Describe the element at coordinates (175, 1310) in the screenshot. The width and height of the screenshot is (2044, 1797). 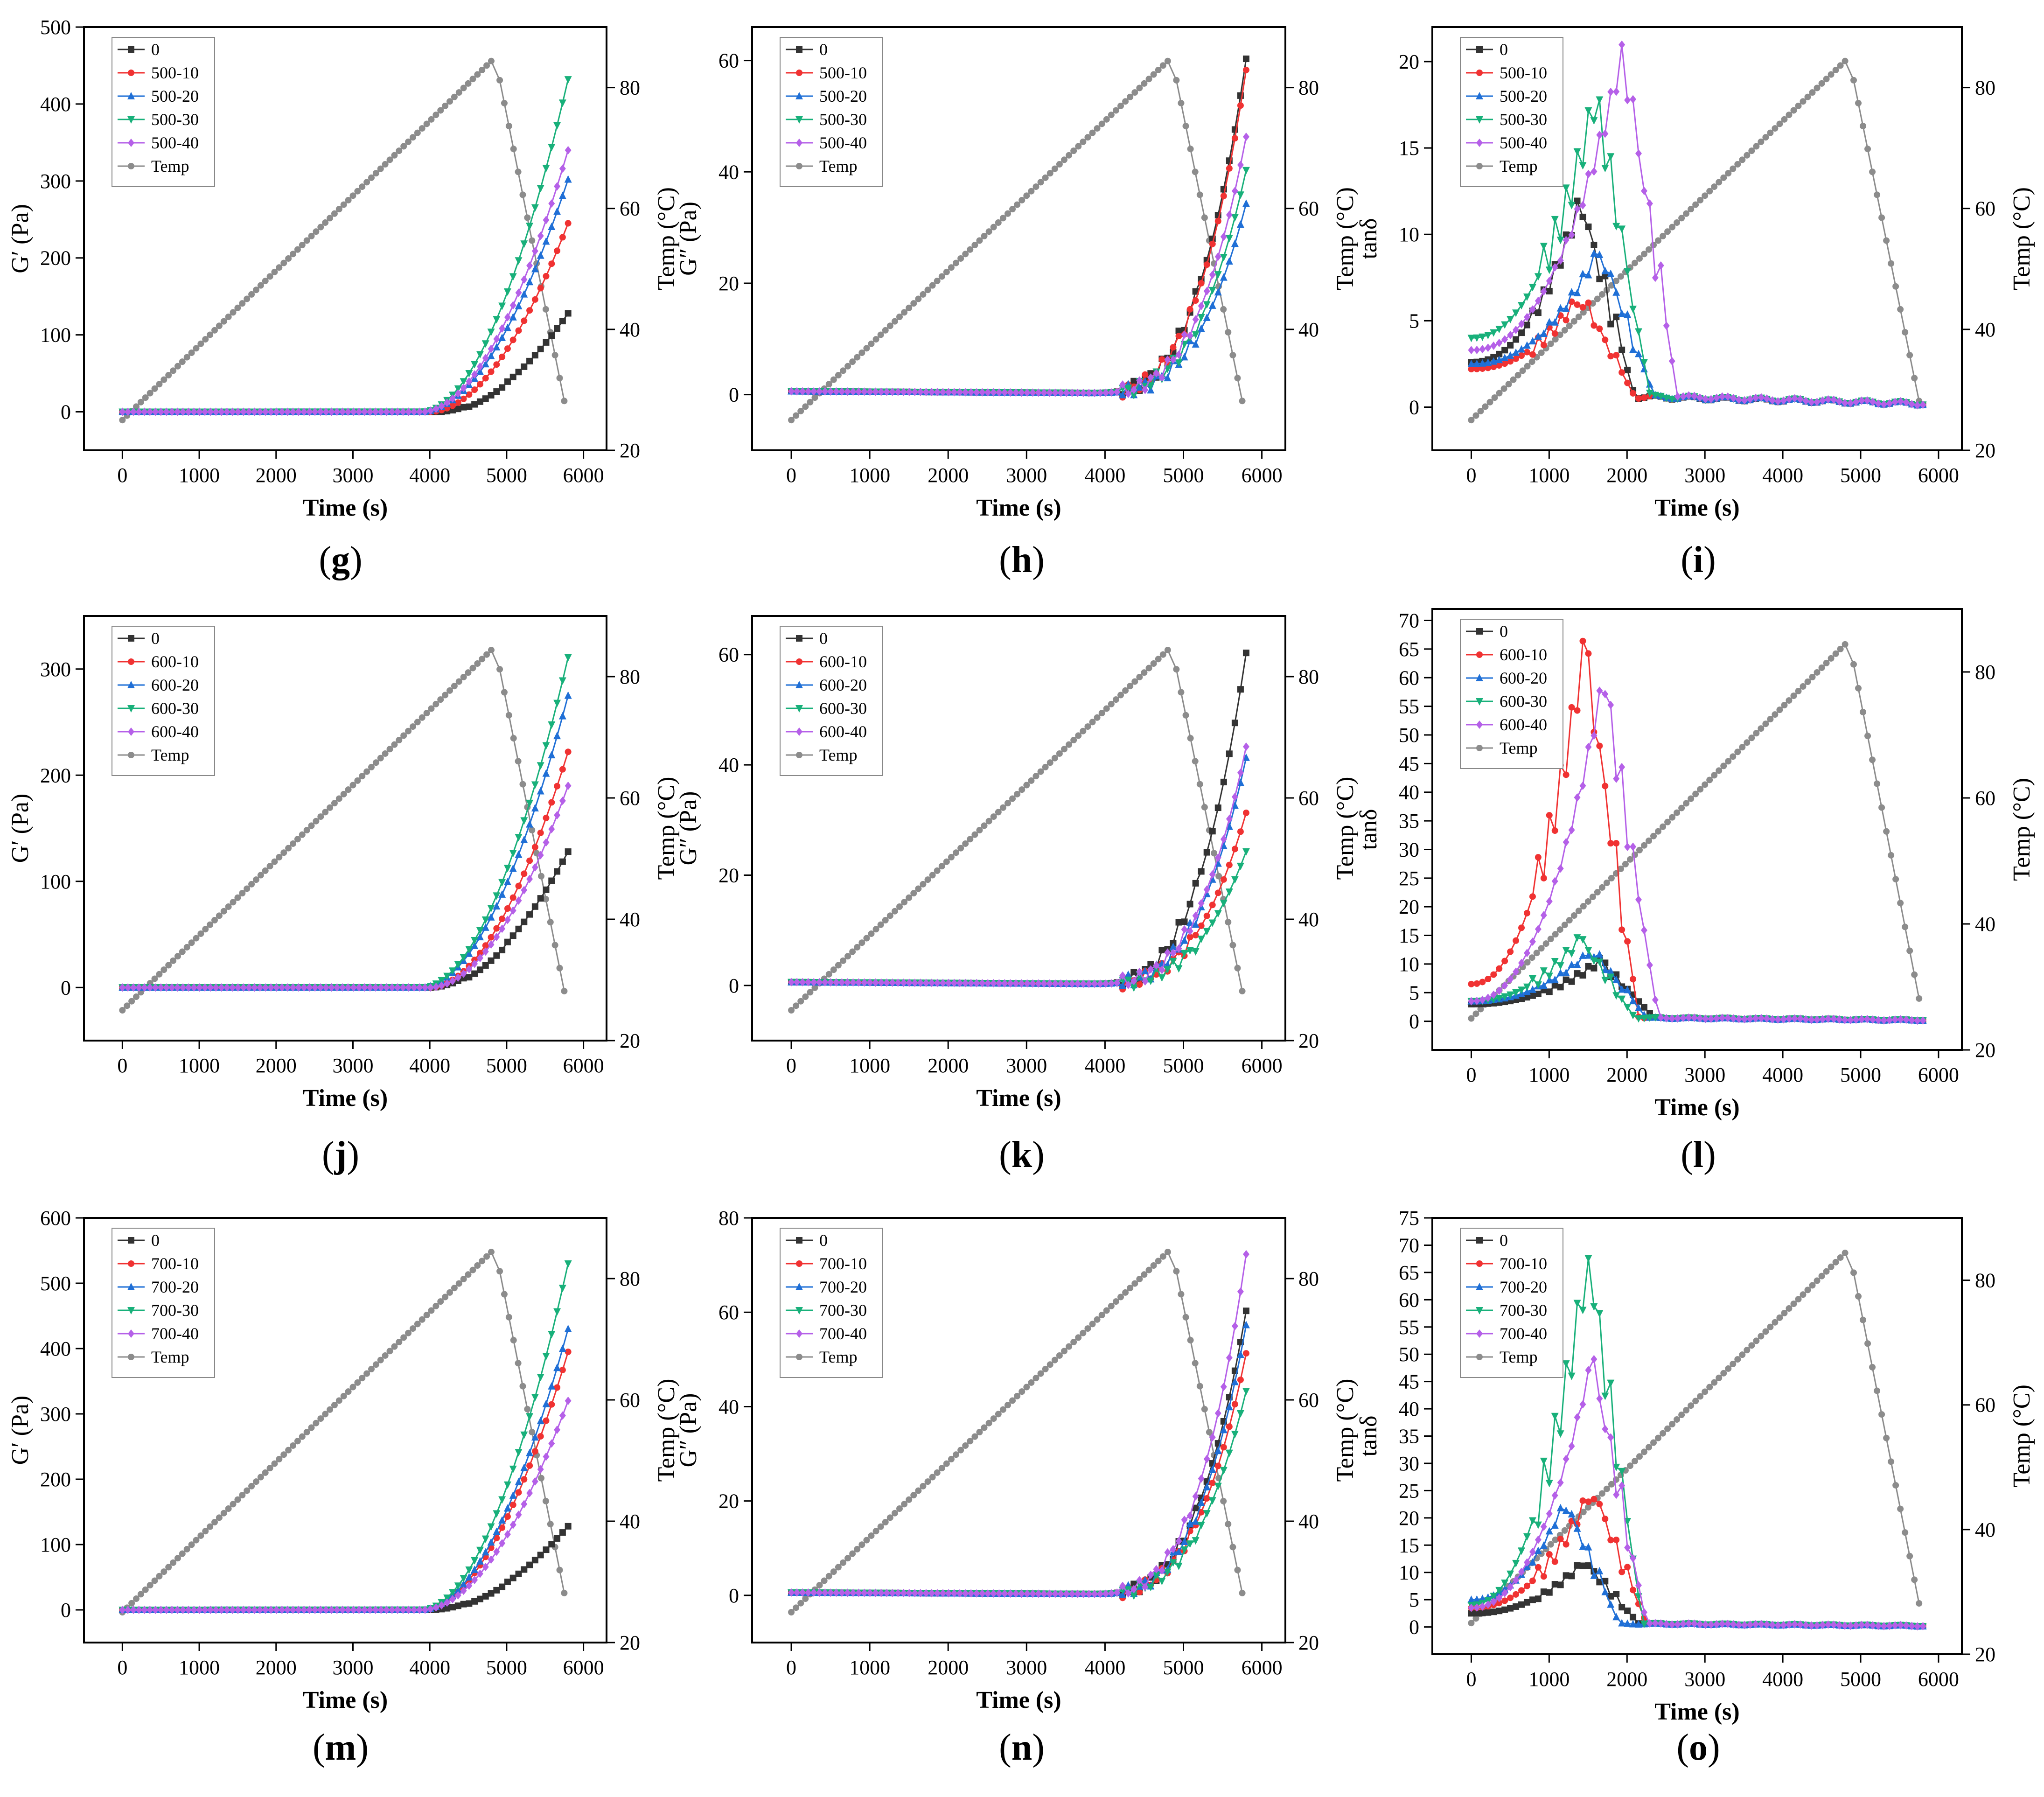
I see `legend-label: 700-30` at that location.